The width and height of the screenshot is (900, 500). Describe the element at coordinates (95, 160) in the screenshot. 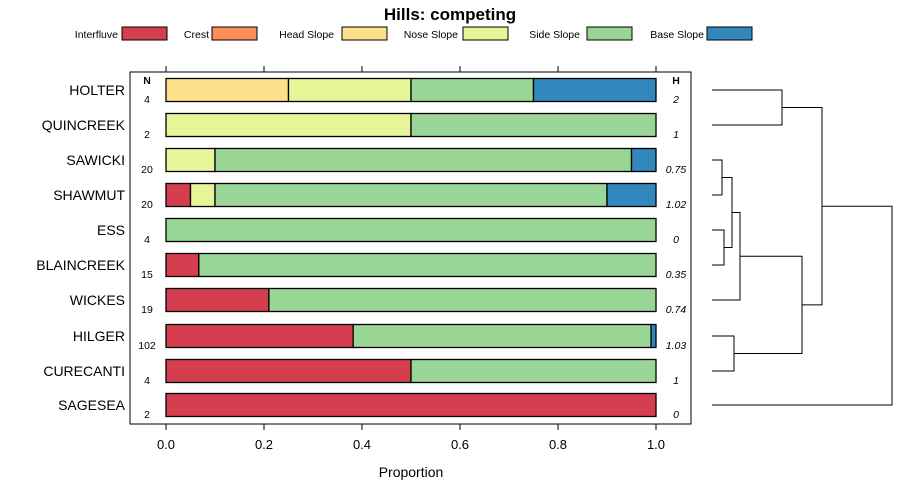

I see `category-label: SAWICKI` at that location.